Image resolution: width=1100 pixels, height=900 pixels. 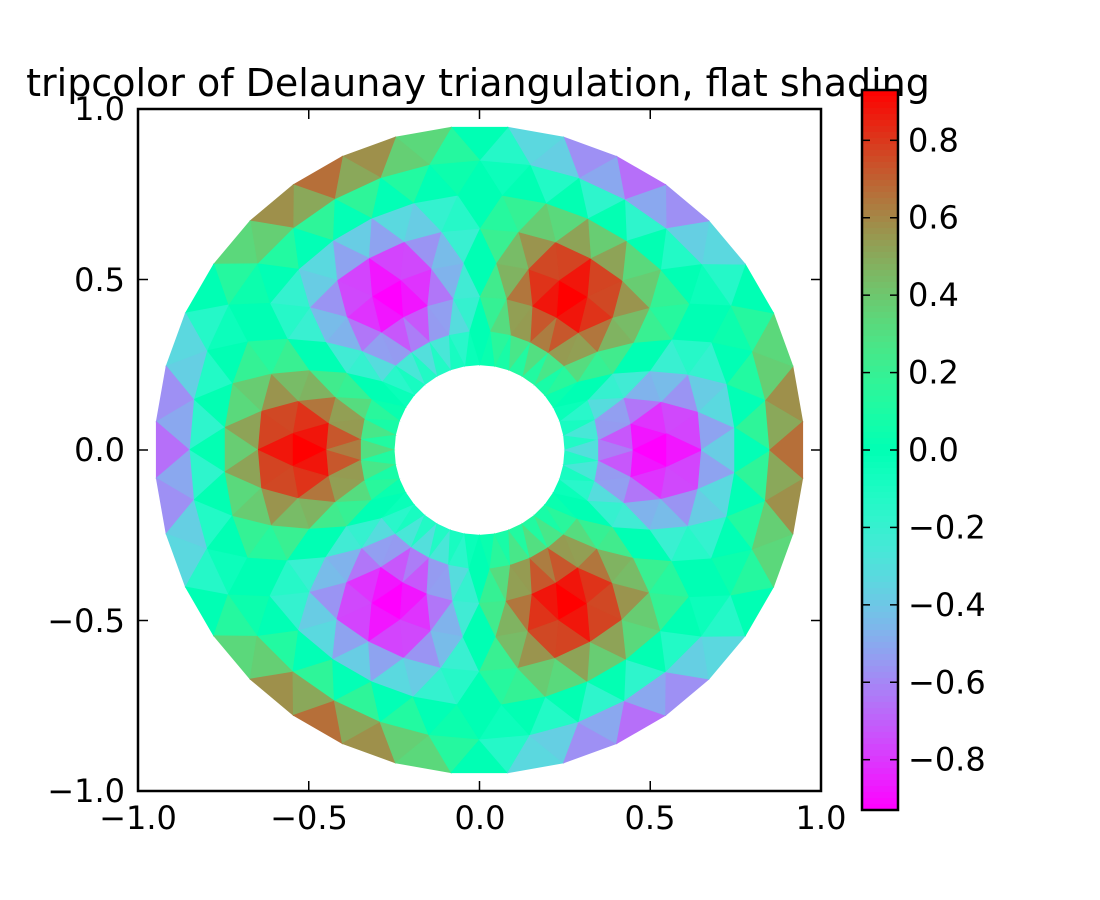 What do you see at coordinates (933, 295) in the screenshot?
I see `colorbar-tick-label: 0.4` at bounding box center [933, 295].